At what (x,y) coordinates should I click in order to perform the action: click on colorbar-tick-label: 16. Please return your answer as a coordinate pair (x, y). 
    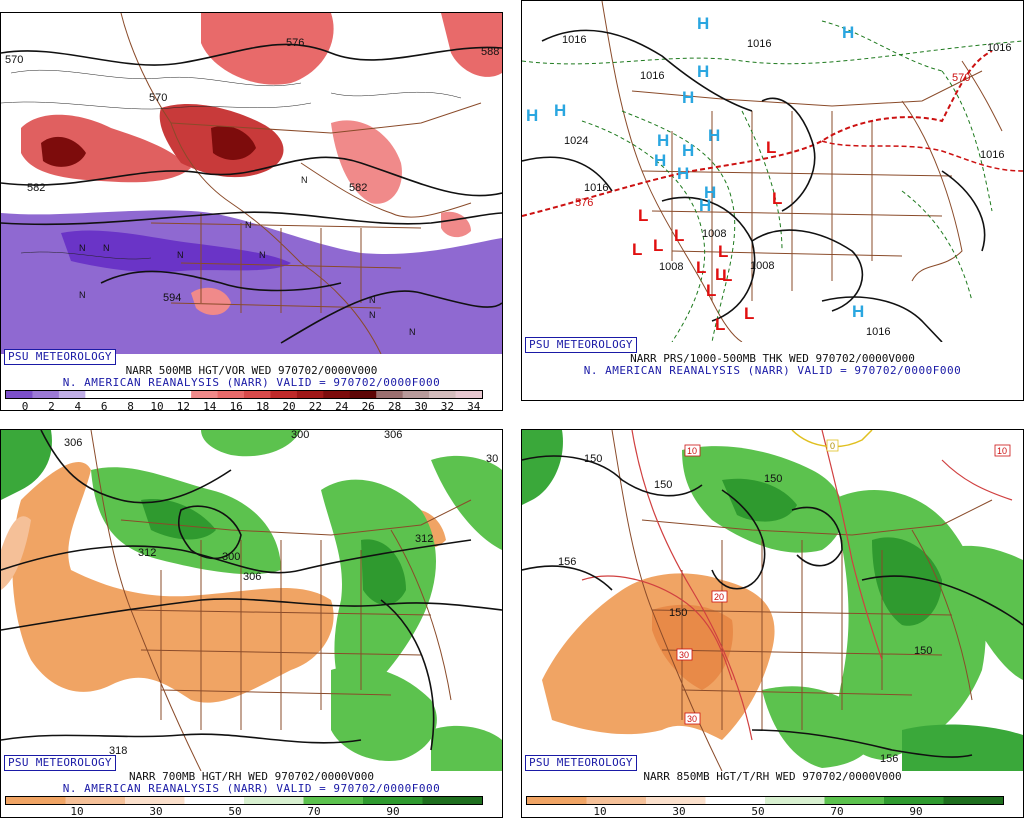
    Looking at the image, I should click on (236, 405).